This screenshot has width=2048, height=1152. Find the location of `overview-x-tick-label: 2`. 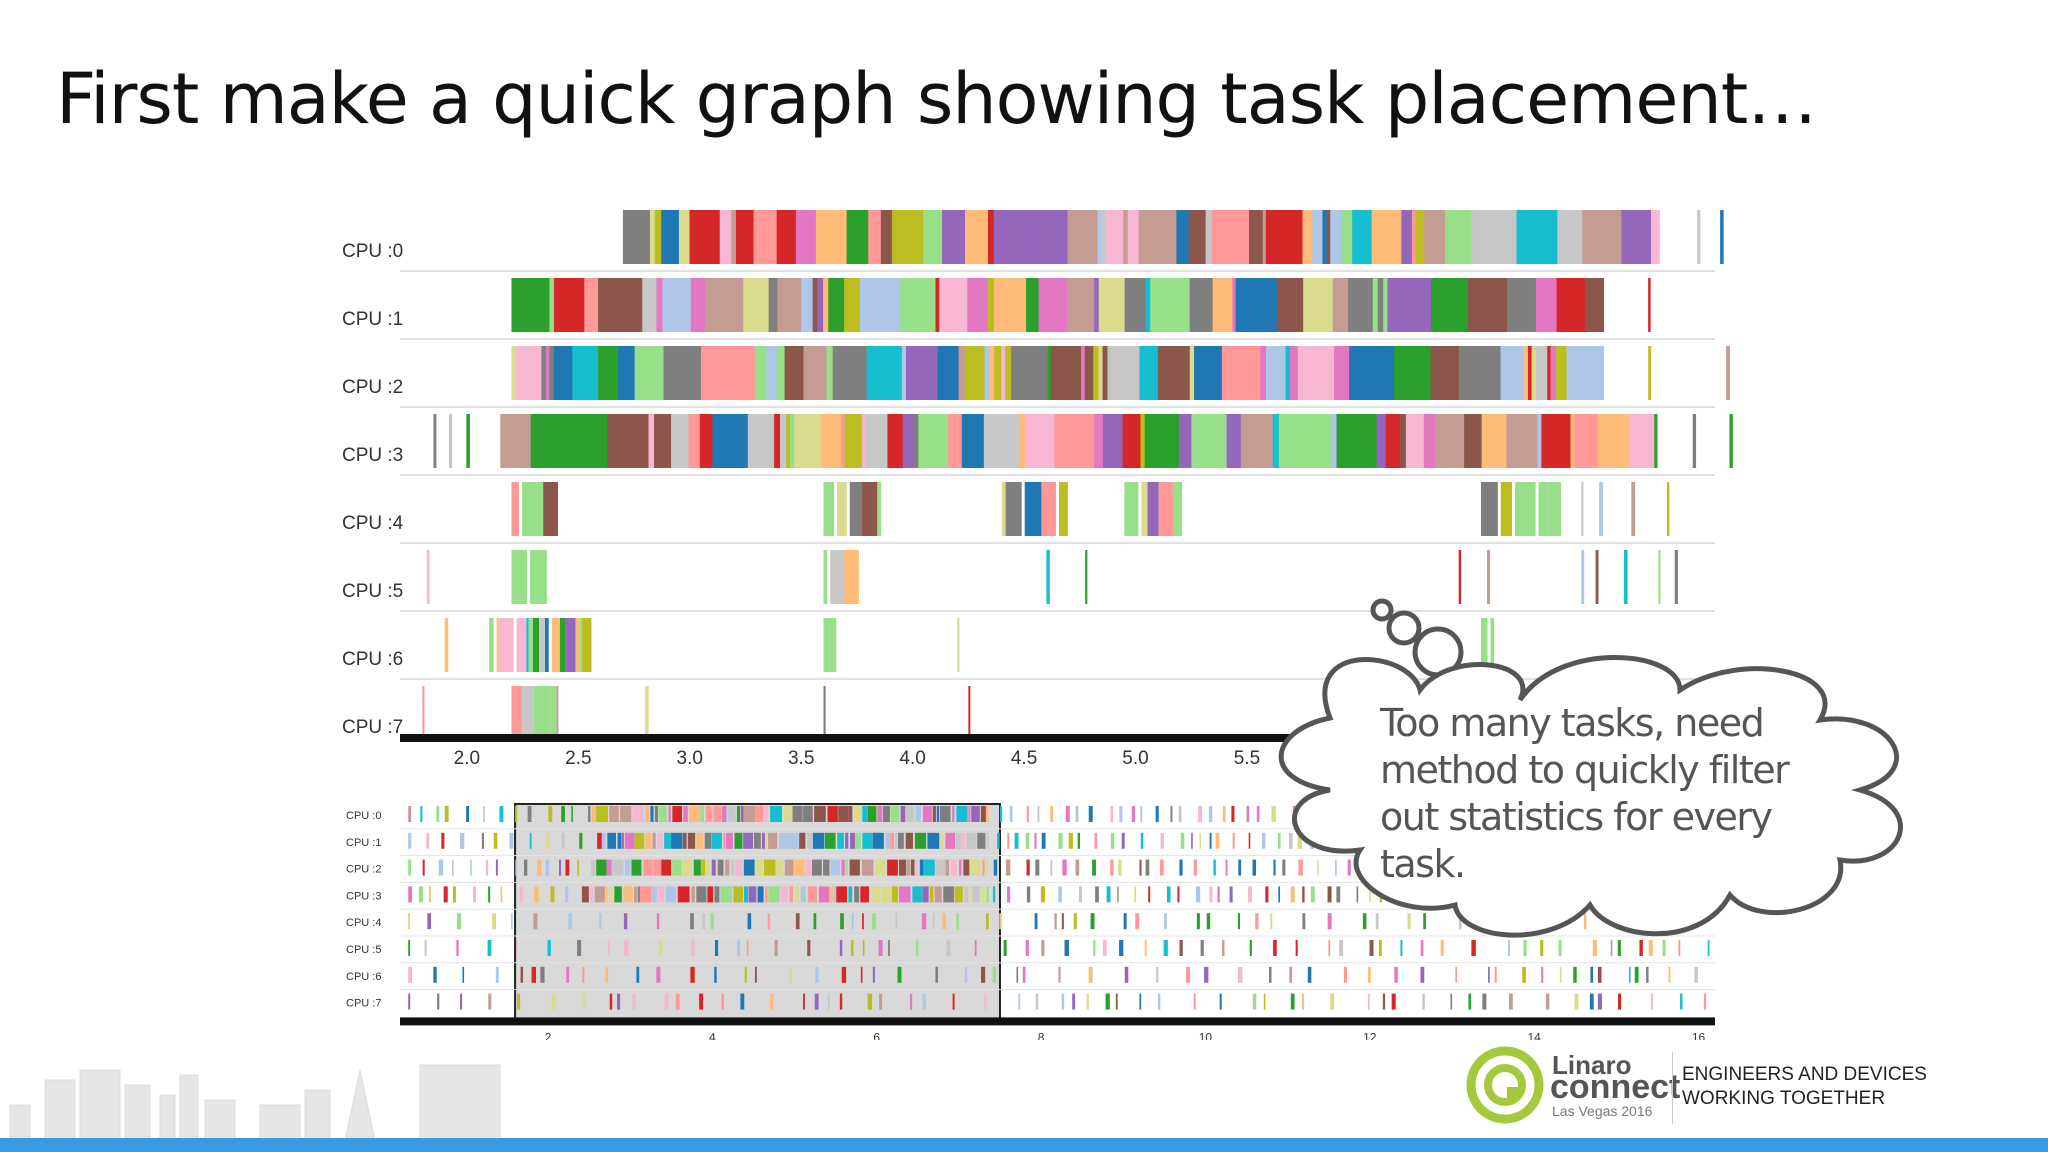

overview-x-tick-label: 2 is located at coordinates (548, 1035).